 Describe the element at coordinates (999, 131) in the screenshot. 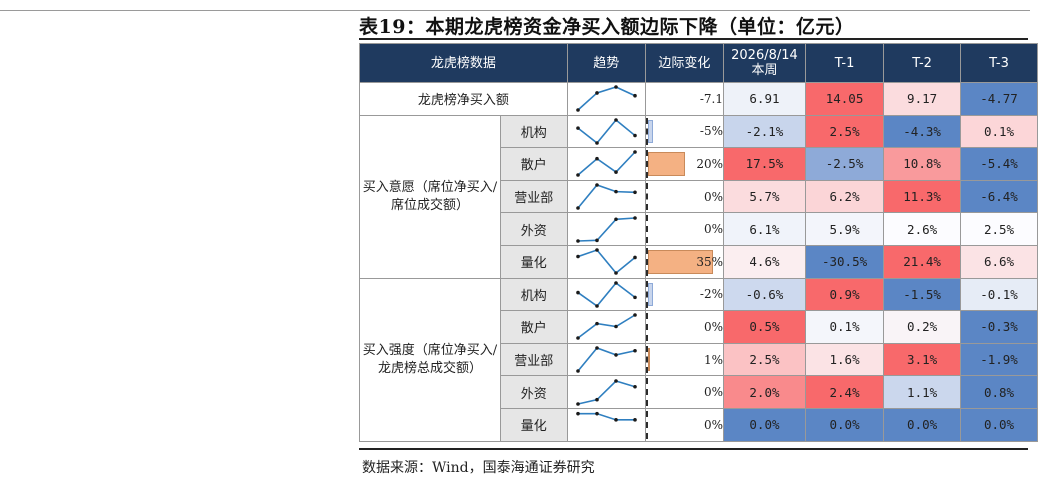

I see `value-t3: 0.1%` at that location.